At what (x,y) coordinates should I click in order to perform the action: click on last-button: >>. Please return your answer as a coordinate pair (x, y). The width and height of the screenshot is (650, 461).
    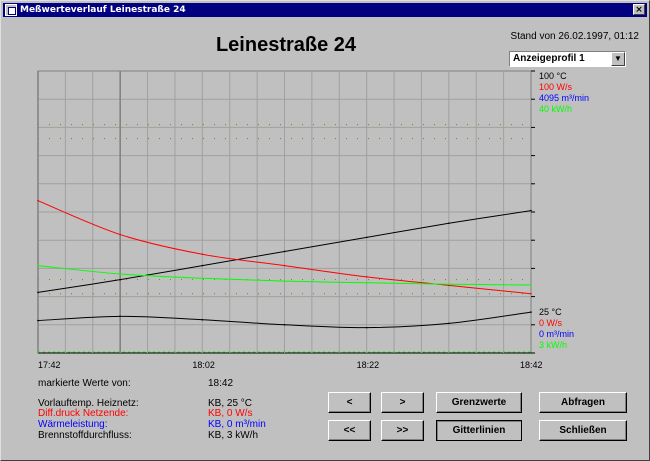
    Looking at the image, I should click on (402, 430).